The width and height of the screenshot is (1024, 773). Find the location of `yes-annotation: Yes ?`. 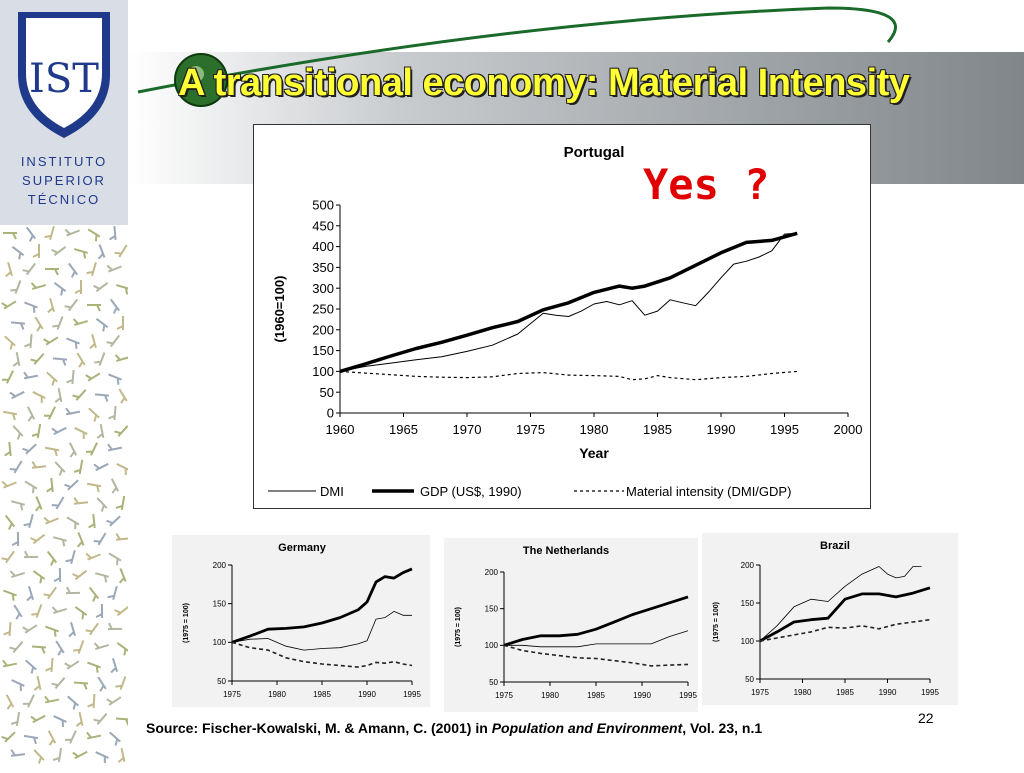

yes-annotation: Yes ? is located at coordinates (706, 184).